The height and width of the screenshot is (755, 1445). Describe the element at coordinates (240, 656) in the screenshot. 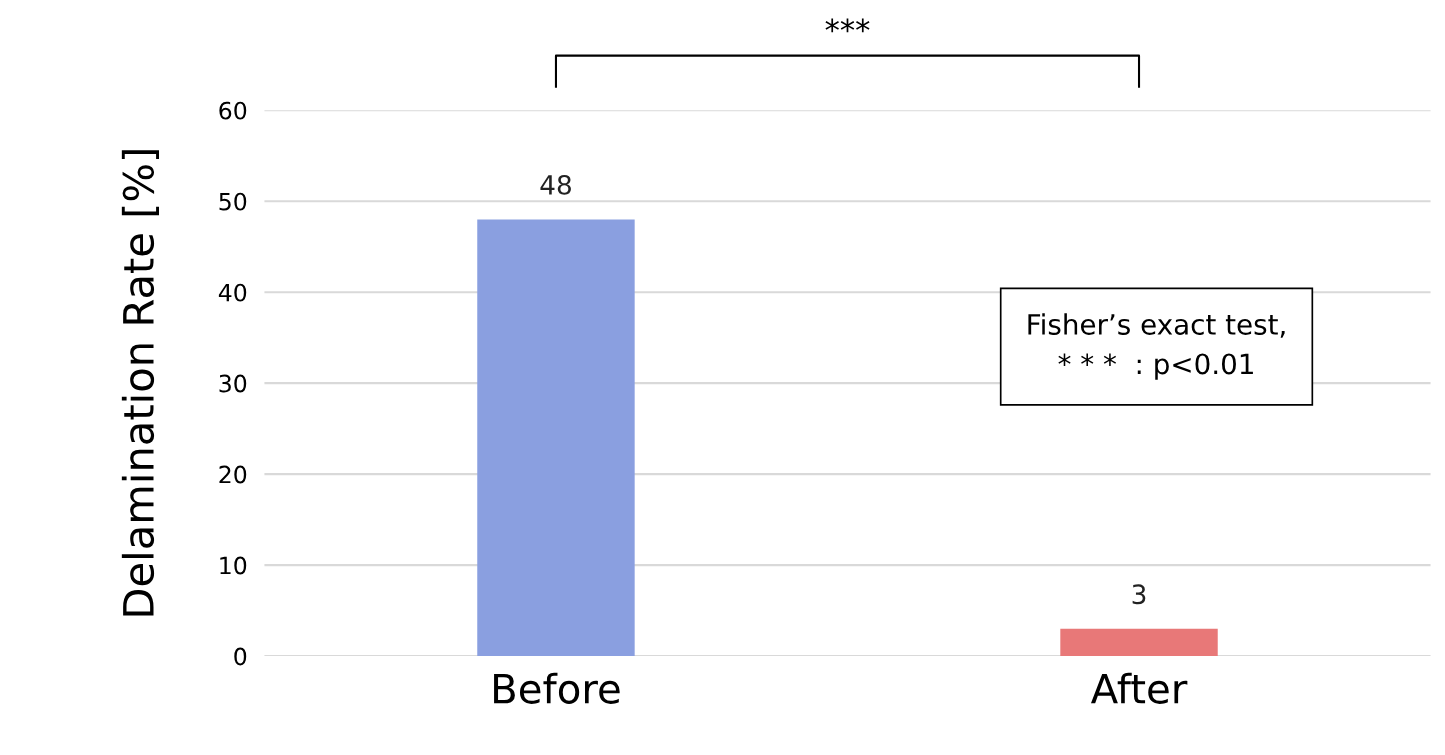

I see `y-tick-label: 0` at that location.